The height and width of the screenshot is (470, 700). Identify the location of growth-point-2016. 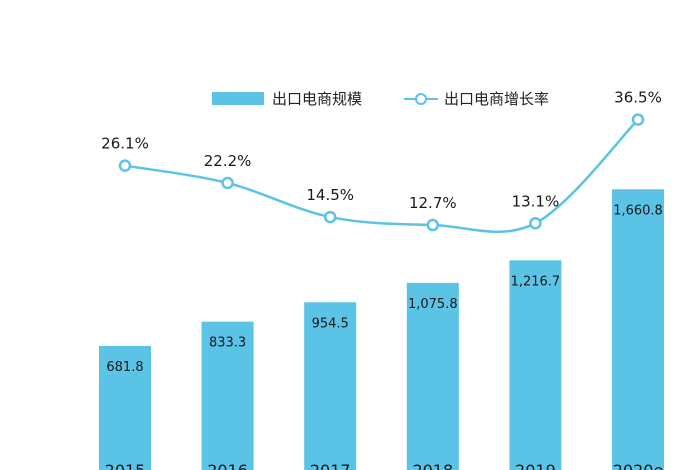
(227, 183).